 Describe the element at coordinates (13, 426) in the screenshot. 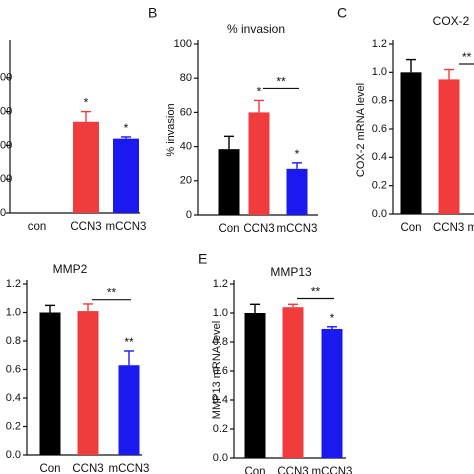

I see `panel-d-ytick-label: 0.2` at that location.